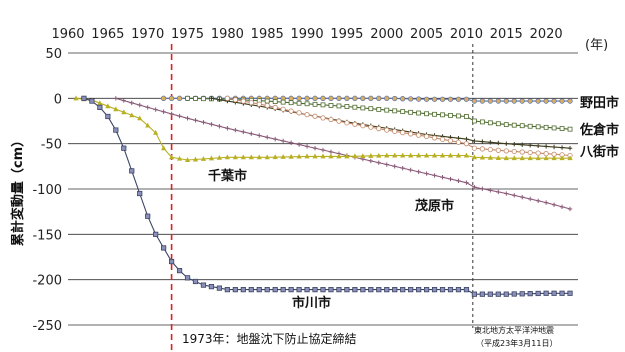  Describe the element at coordinates (51, 145) in the screenshot. I see `y-tick-label: -50` at that location.